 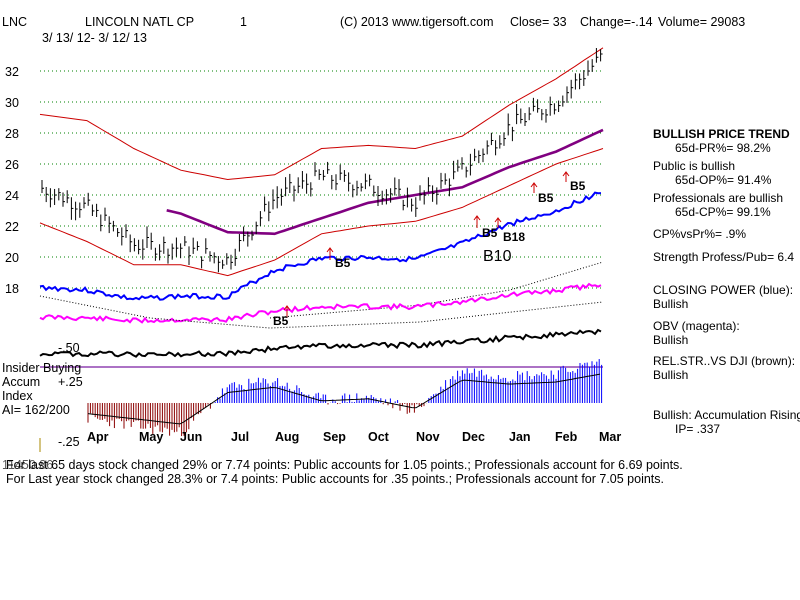 What do you see at coordinates (140, 22) in the screenshot?
I see `company-name: LINCOLN NATL CP` at bounding box center [140, 22].